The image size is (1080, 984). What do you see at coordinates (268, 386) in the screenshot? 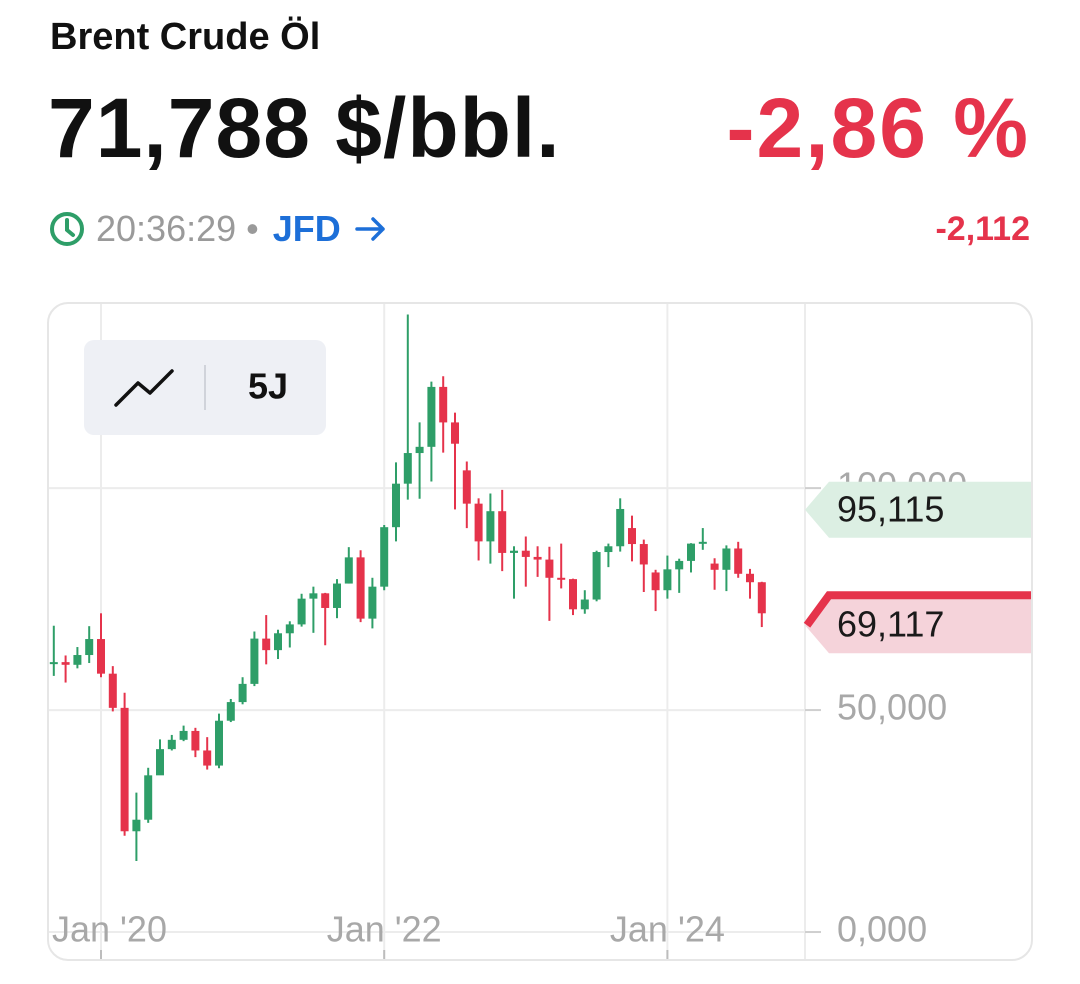
I see `range-label: 5J` at bounding box center [268, 386].